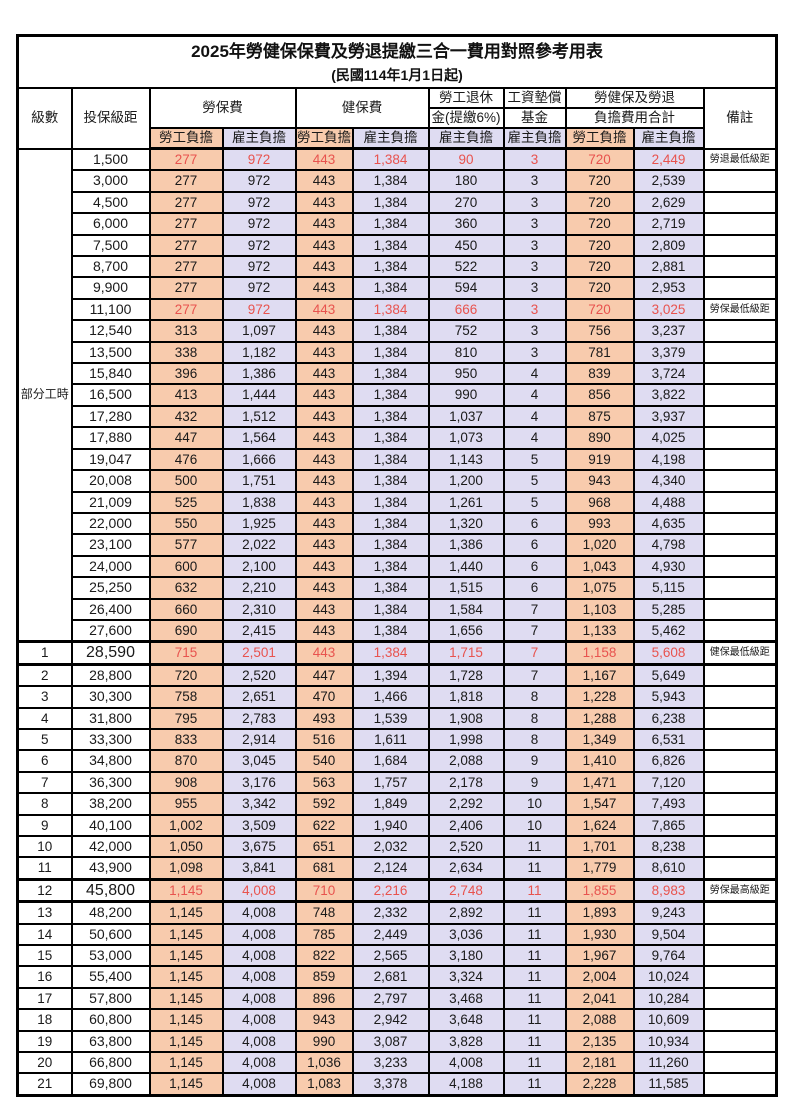 Image resolution: width=791 pixels, height=1120 pixels. What do you see at coordinates (44, 395) in the screenshot?
I see `part-time-label: 部分工時` at bounding box center [44, 395].